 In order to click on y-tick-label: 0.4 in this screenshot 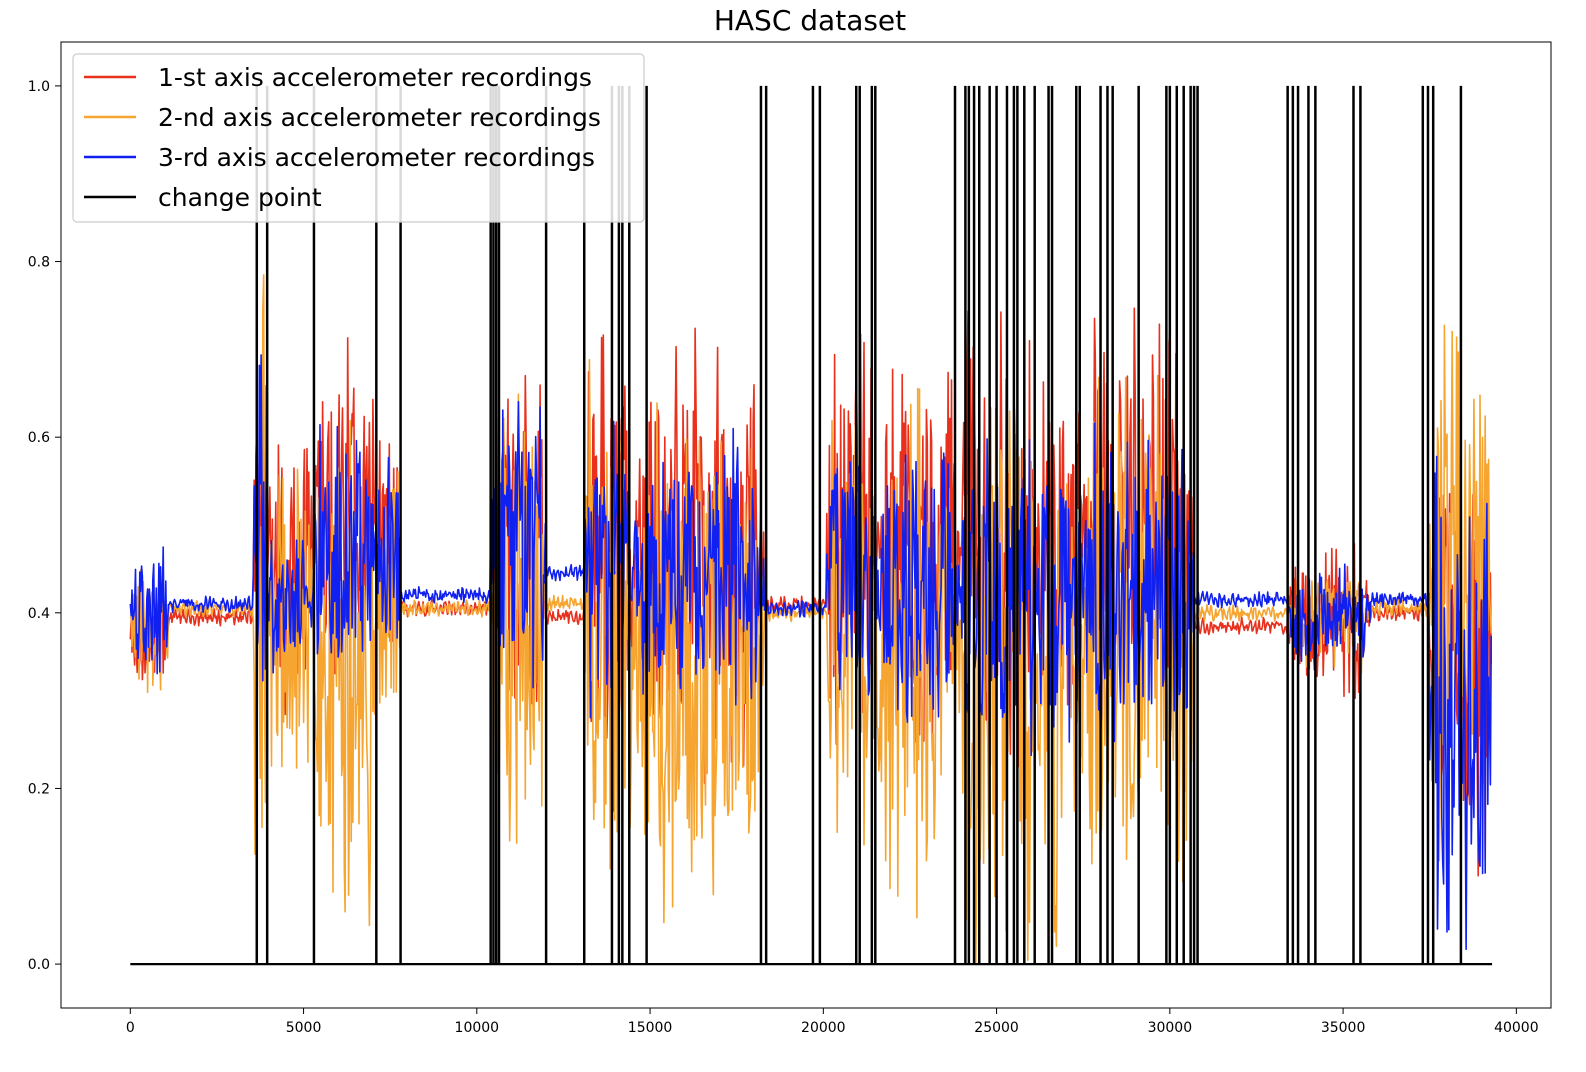, I will do `click(39, 614)`.